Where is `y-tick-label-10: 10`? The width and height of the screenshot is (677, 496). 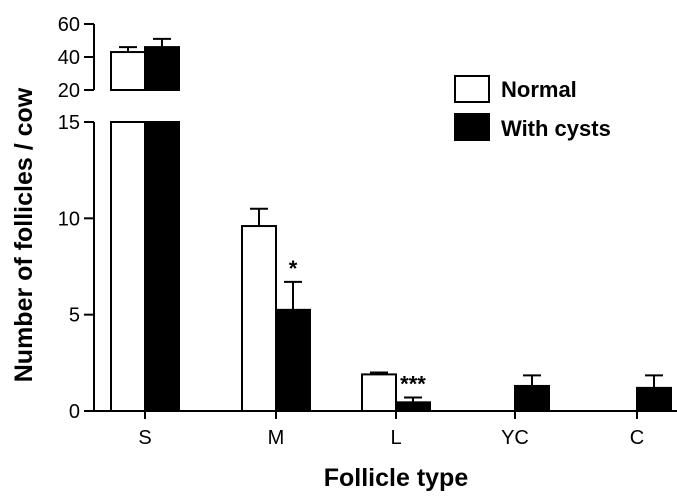
y-tick-label-10: 10 is located at coordinates (69, 219).